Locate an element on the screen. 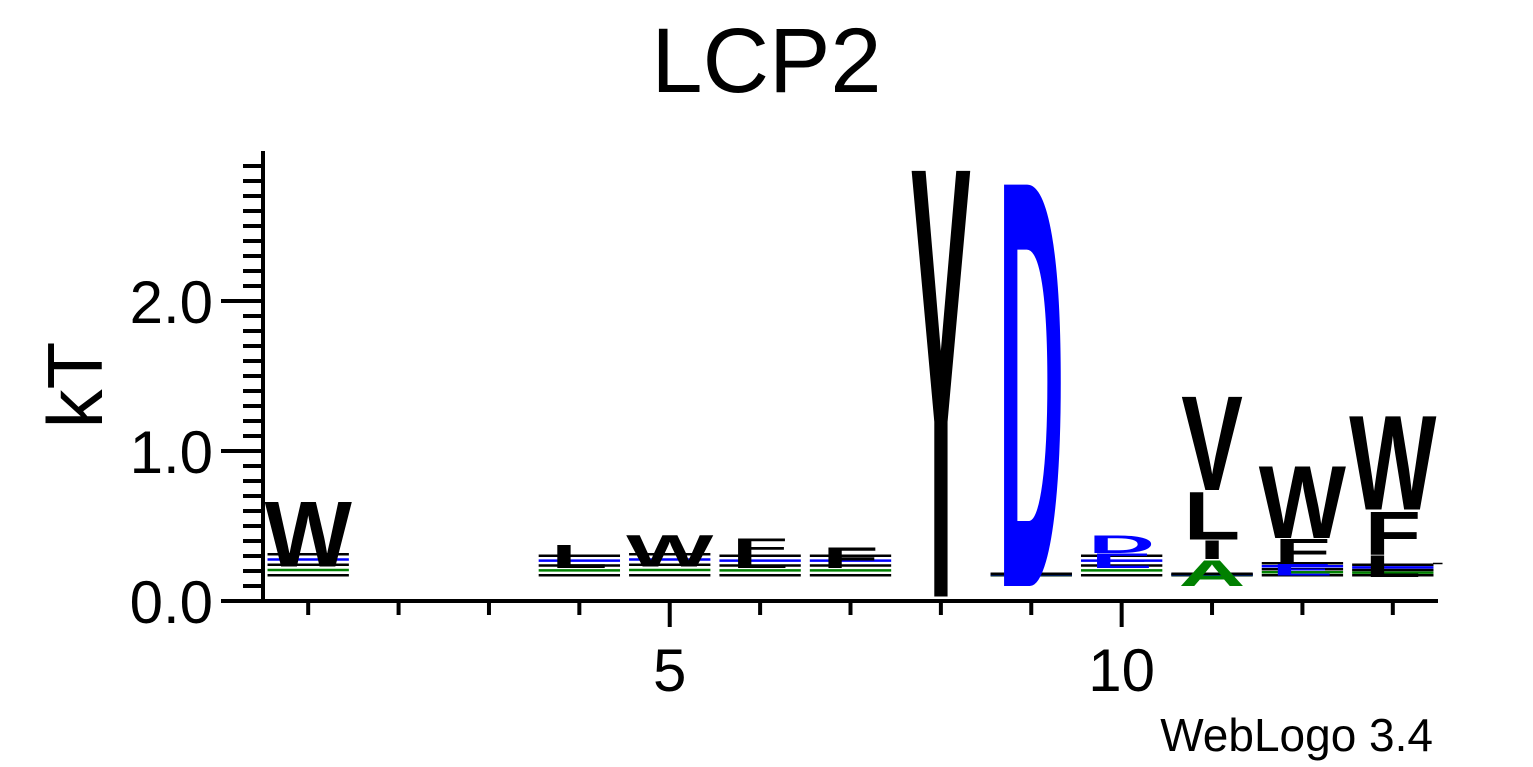 Image resolution: width=1533 pixels, height=767 pixels. y-tick-label: 0.0 is located at coordinates (171, 602).